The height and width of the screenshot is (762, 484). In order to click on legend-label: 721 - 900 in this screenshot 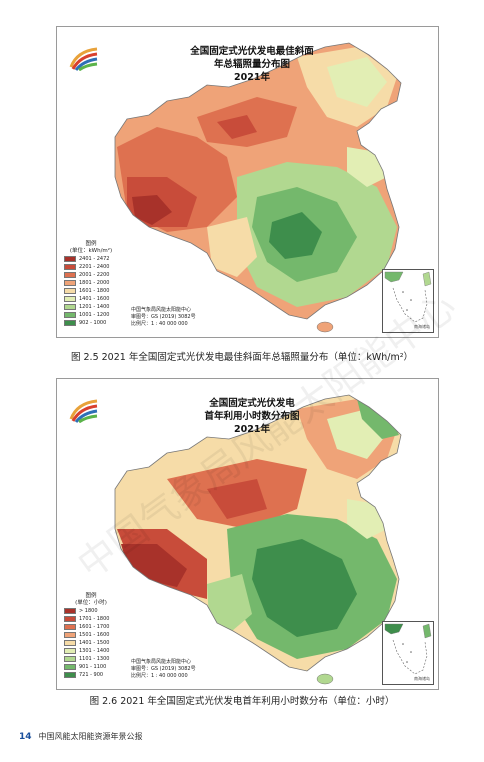, I will do `click(91, 675)`.